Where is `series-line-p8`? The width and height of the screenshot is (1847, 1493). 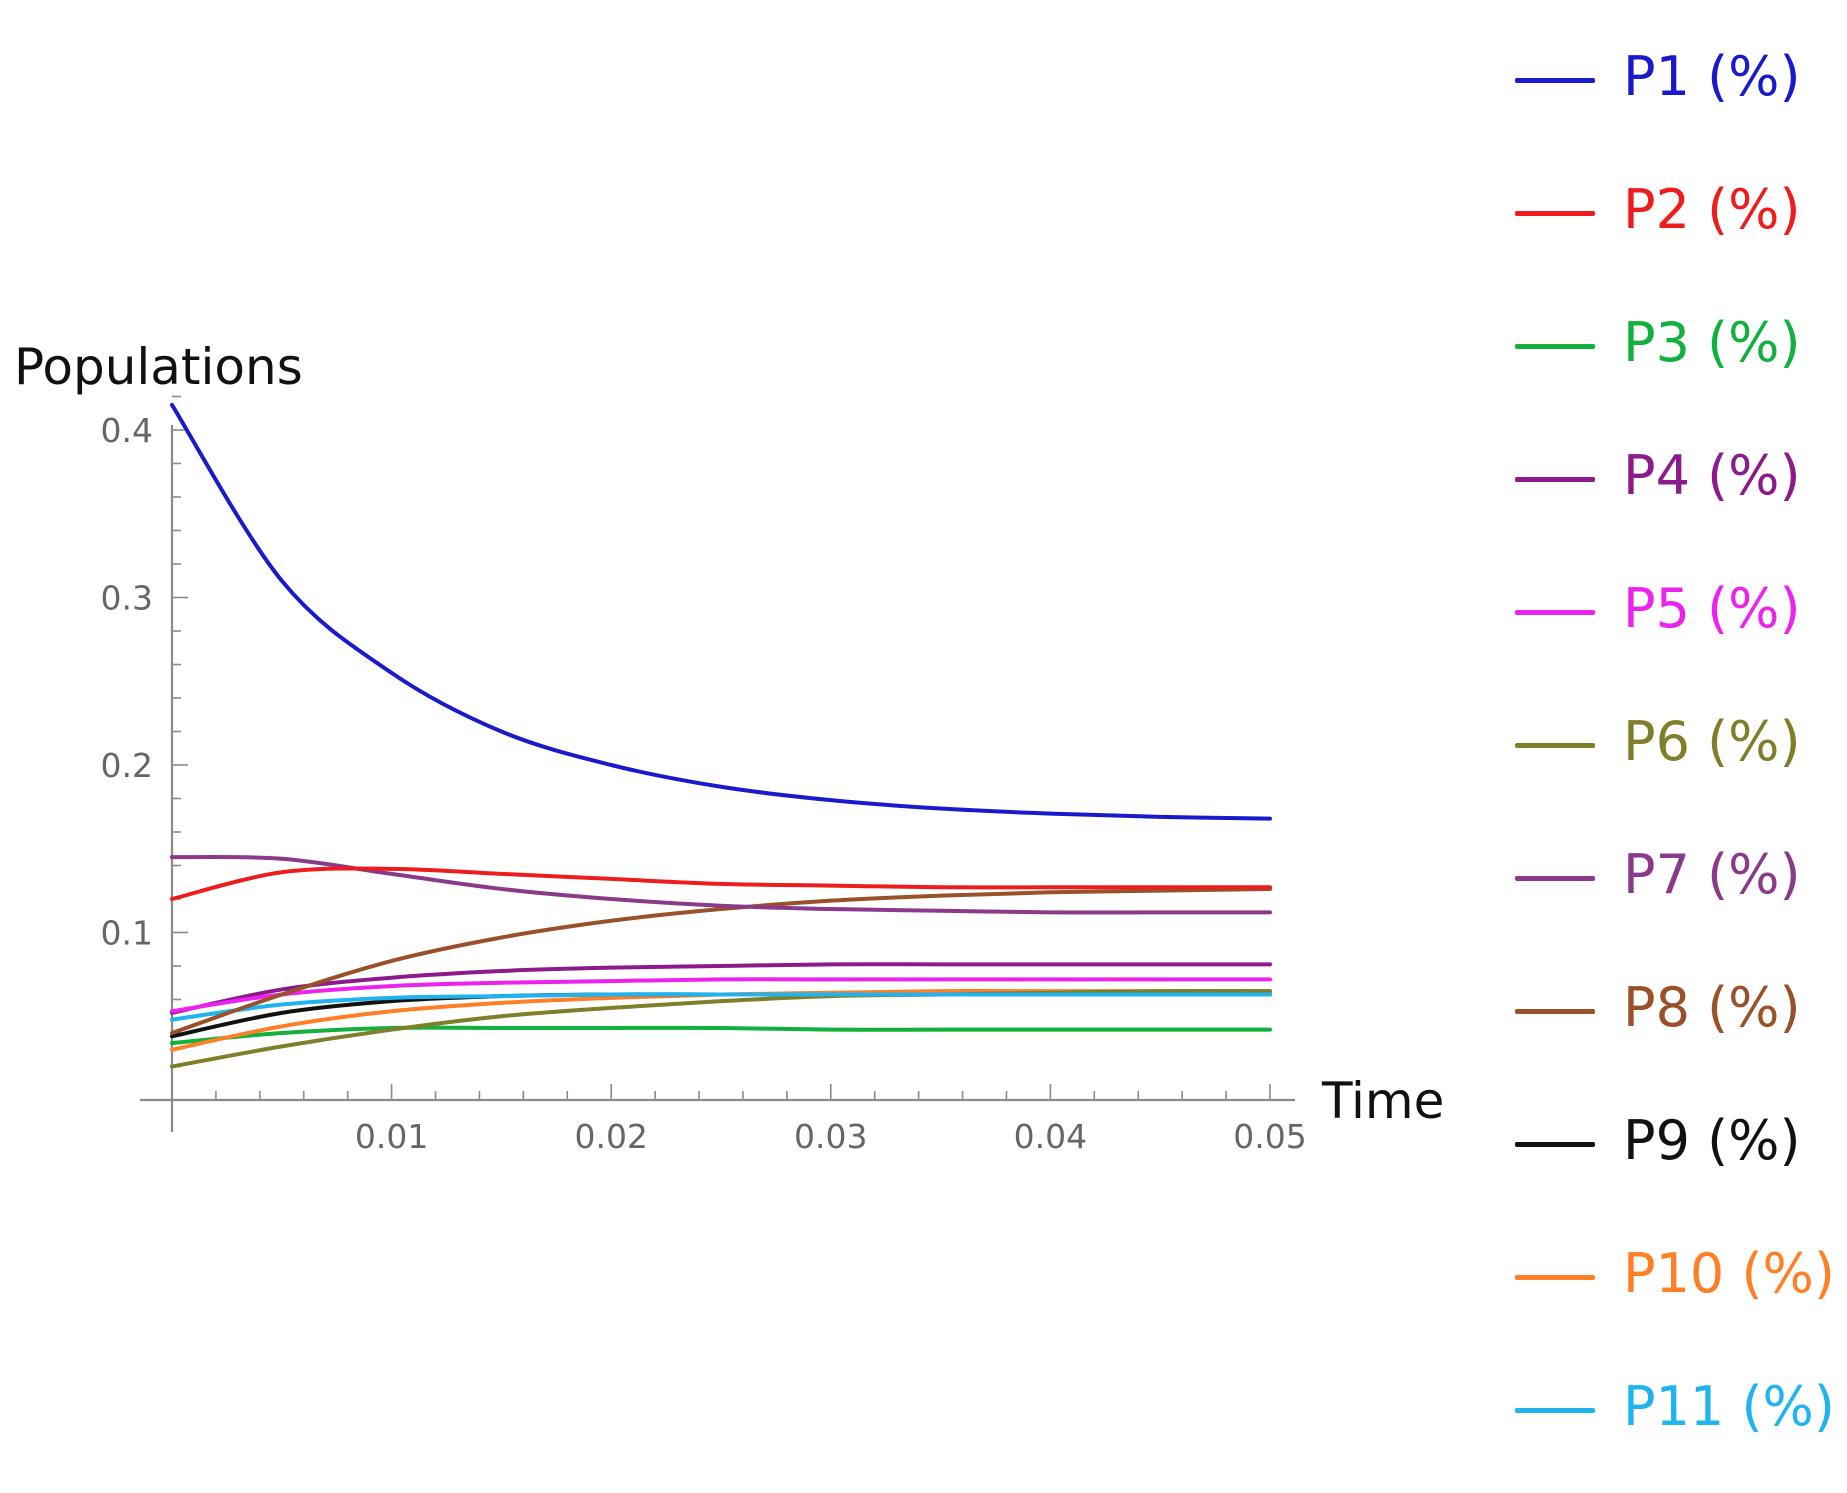
series-line-p8 is located at coordinates (721, 960).